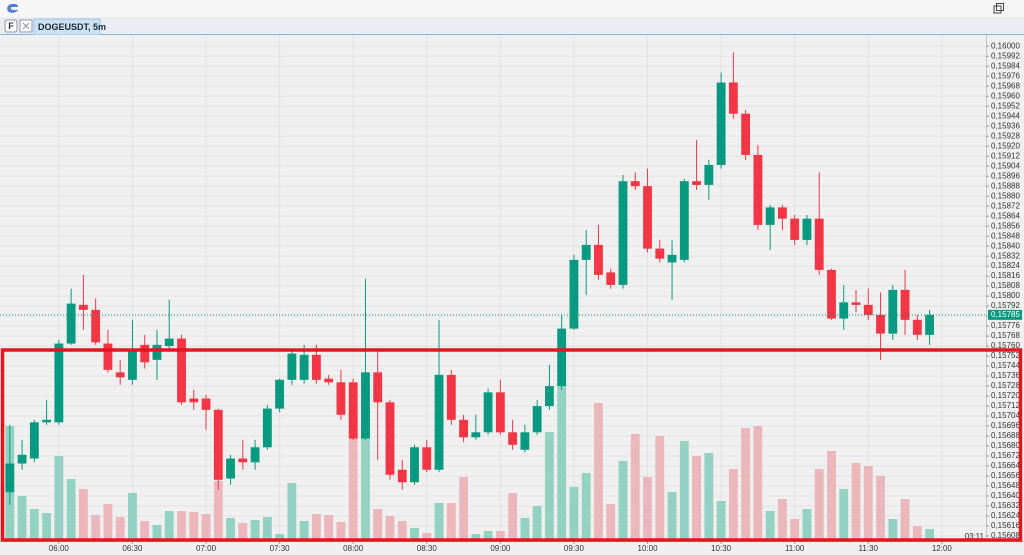  Describe the element at coordinates (869, 548) in the screenshot. I see `x-tick-label: 11:30` at that location.